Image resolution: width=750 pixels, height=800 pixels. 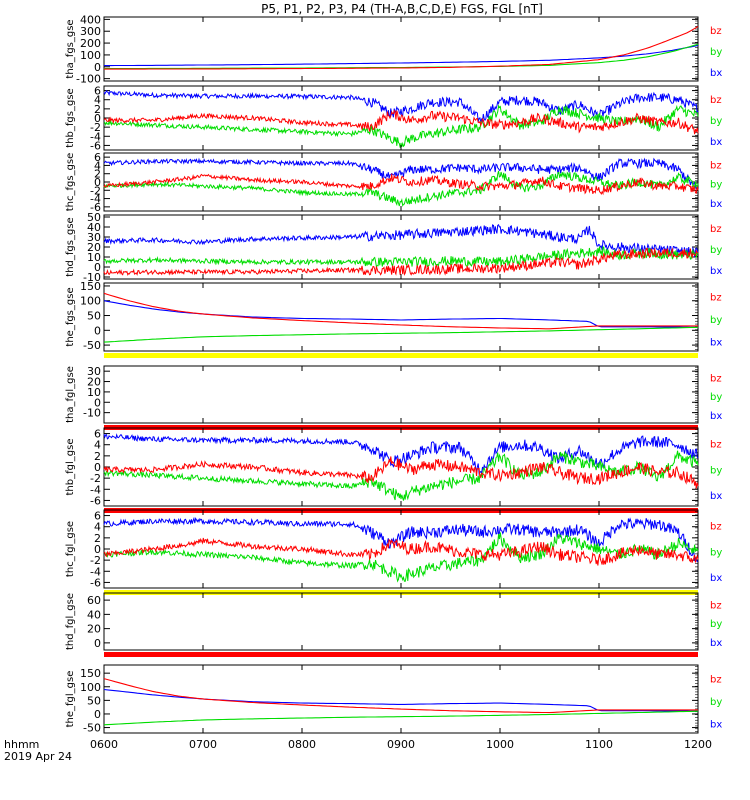 What do you see at coordinates (302, 744) in the screenshot?
I see `x-tick-label: 0800` at bounding box center [302, 744].